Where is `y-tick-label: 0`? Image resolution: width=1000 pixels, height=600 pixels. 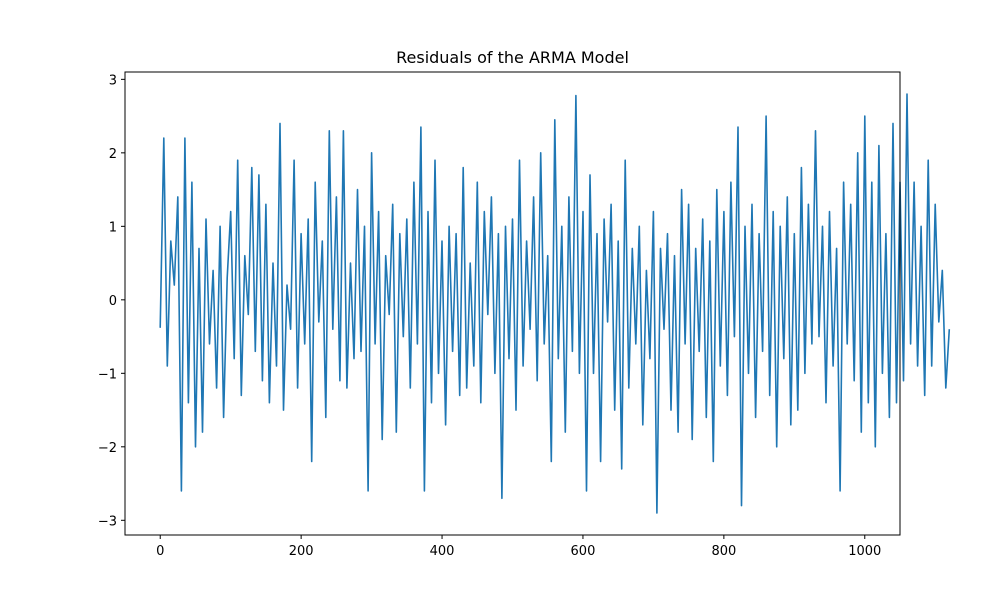
y-tick-label: 0 is located at coordinates (113, 301).